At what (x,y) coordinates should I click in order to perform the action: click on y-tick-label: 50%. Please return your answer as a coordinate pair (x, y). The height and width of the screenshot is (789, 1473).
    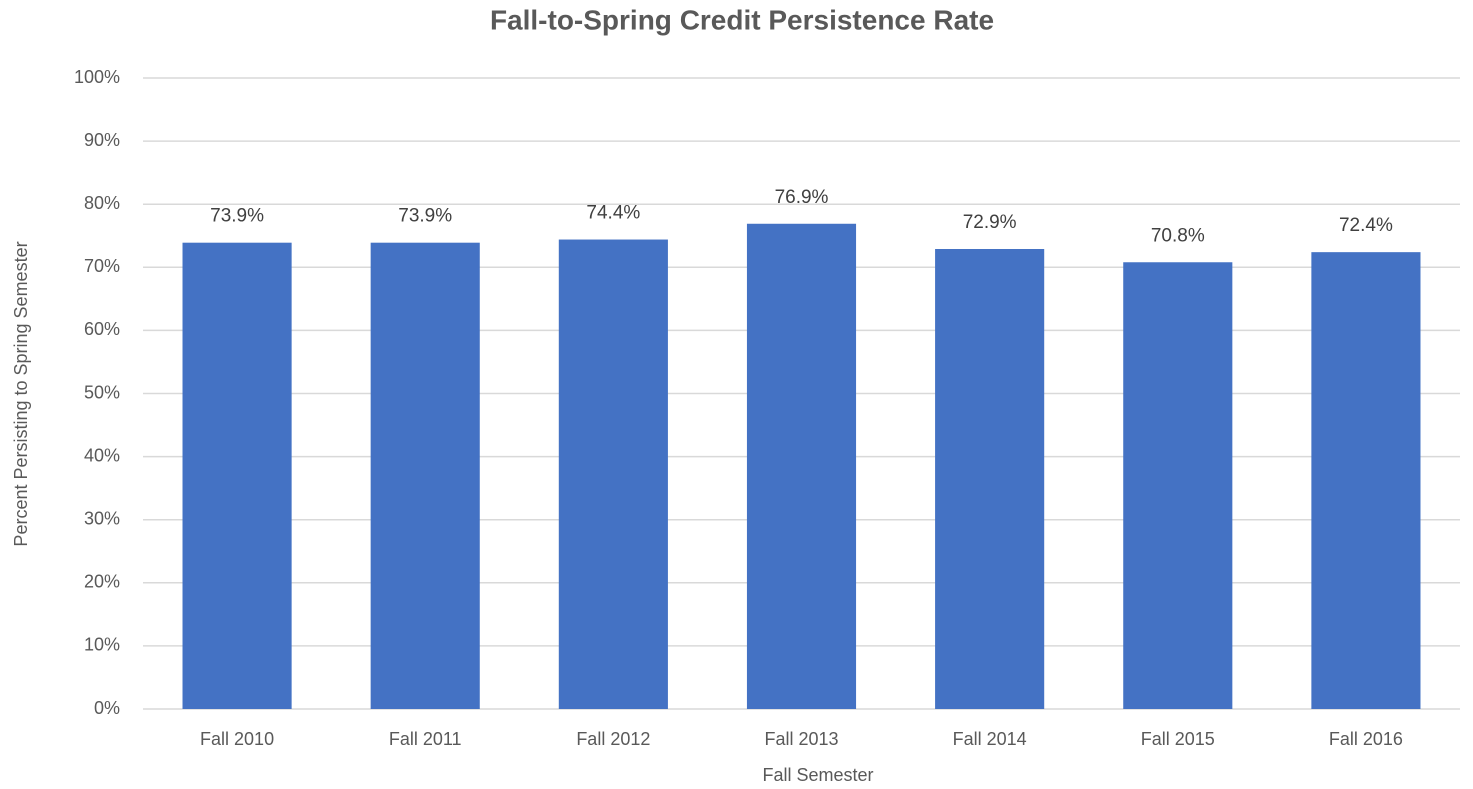
    Looking at the image, I should click on (102, 392).